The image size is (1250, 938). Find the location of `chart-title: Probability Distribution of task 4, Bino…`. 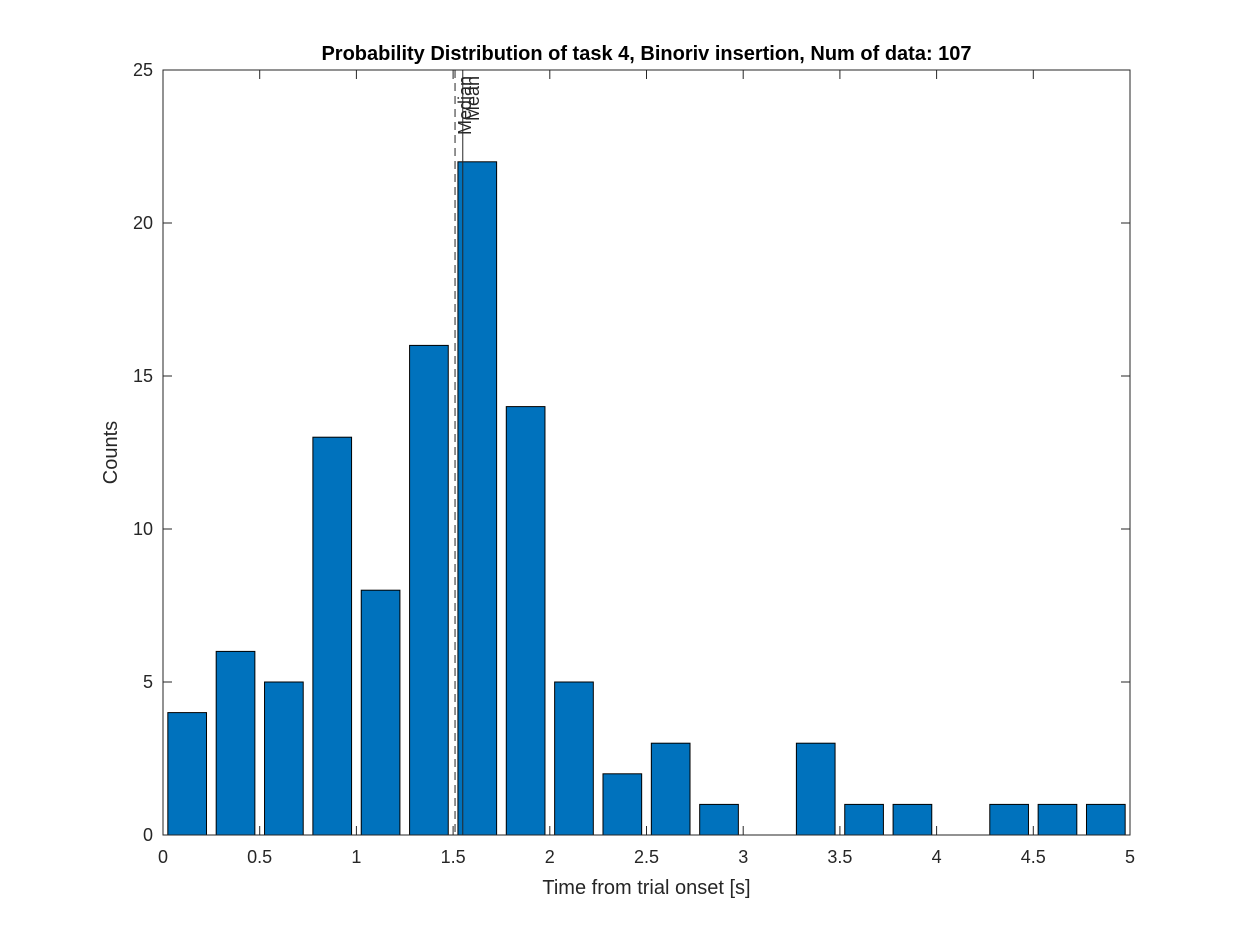

chart-title: Probability Distribution of task 4, Bino… is located at coordinates (646, 54).